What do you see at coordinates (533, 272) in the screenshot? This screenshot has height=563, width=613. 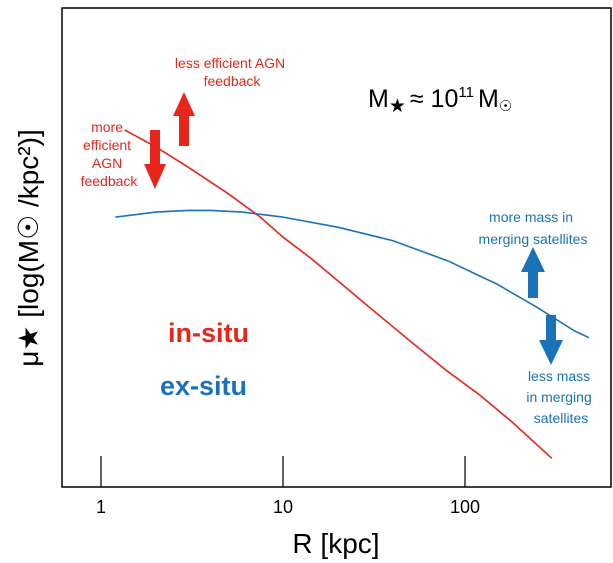 I see `sat-up-arrow` at bounding box center [533, 272].